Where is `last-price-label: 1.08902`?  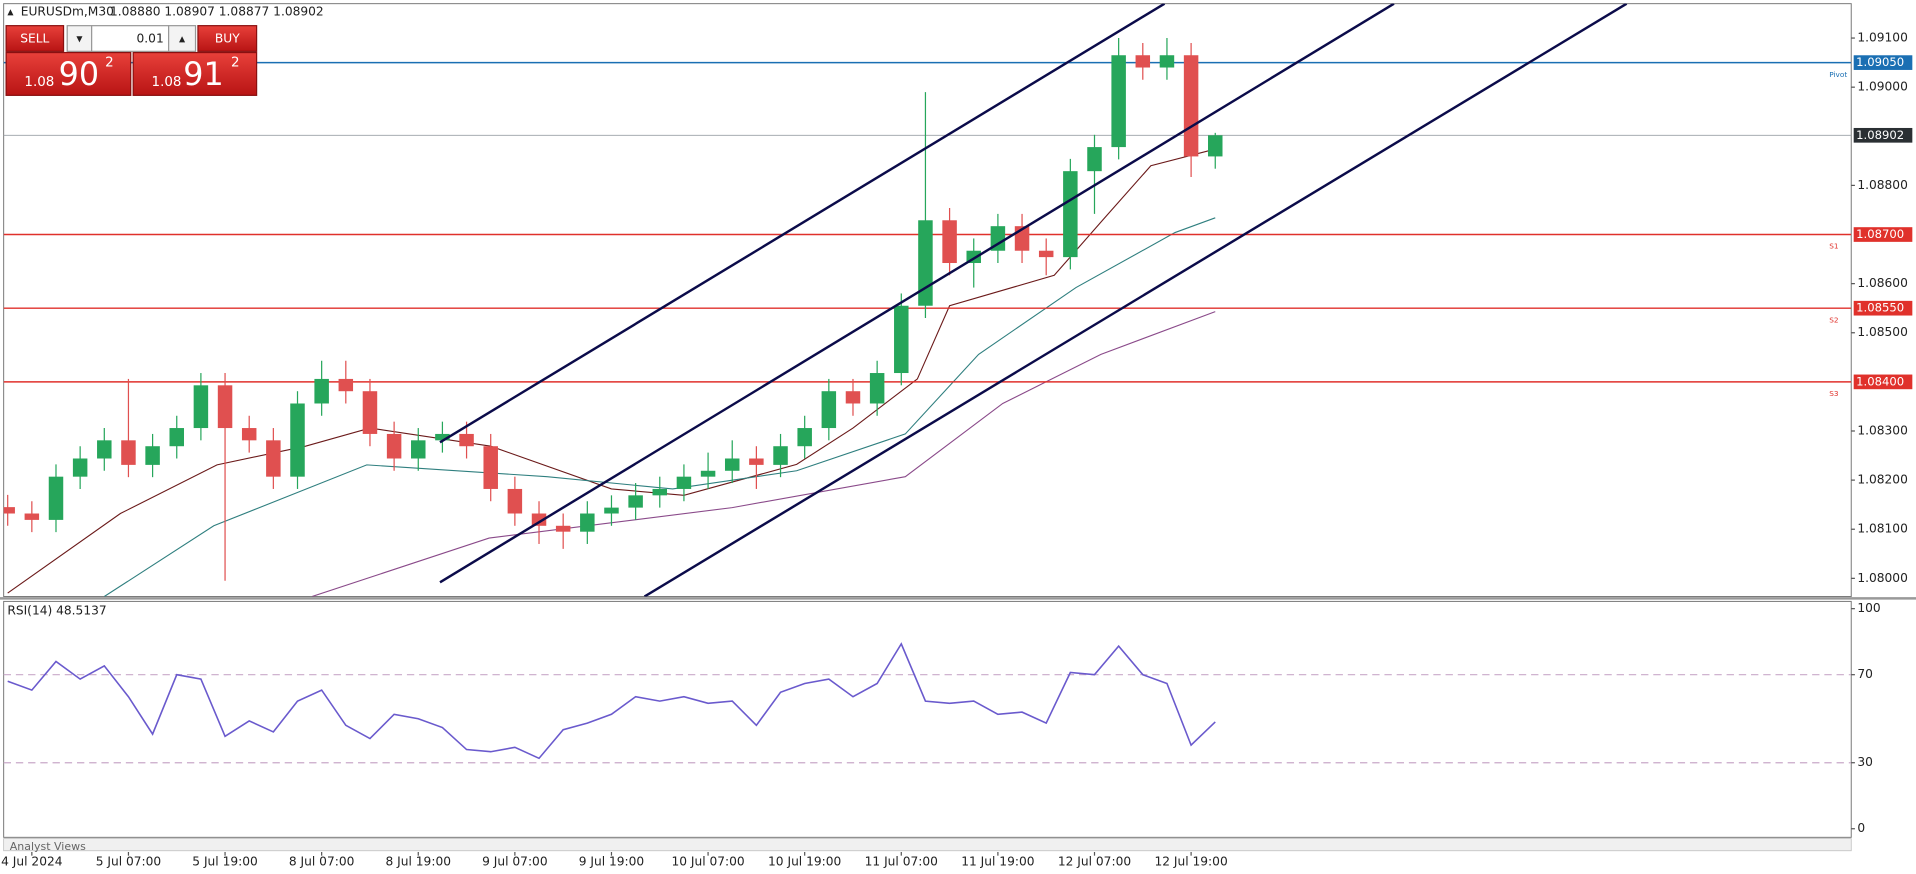
last-price-label: 1.08902 is located at coordinates (1880, 135).